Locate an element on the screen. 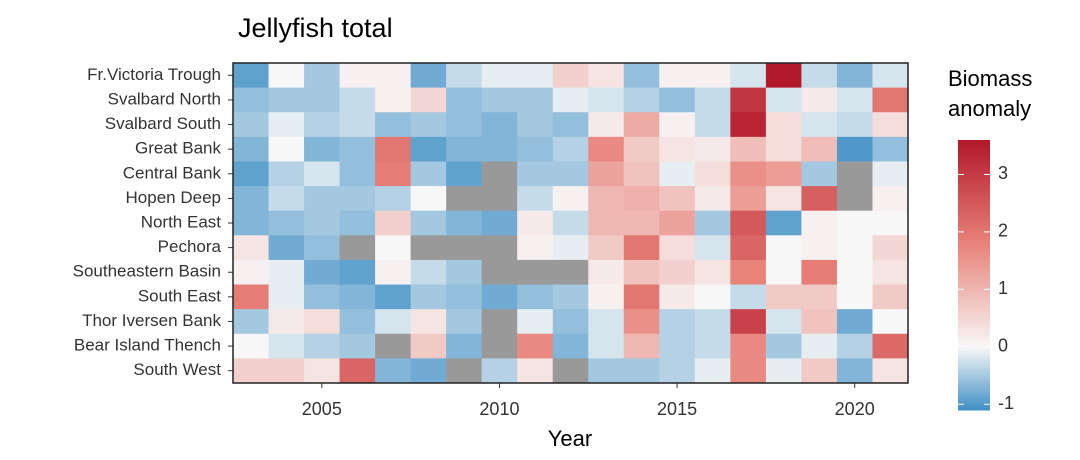 This screenshot has width=1080, height=460. y-tick-label: Pechora is located at coordinates (190, 246).